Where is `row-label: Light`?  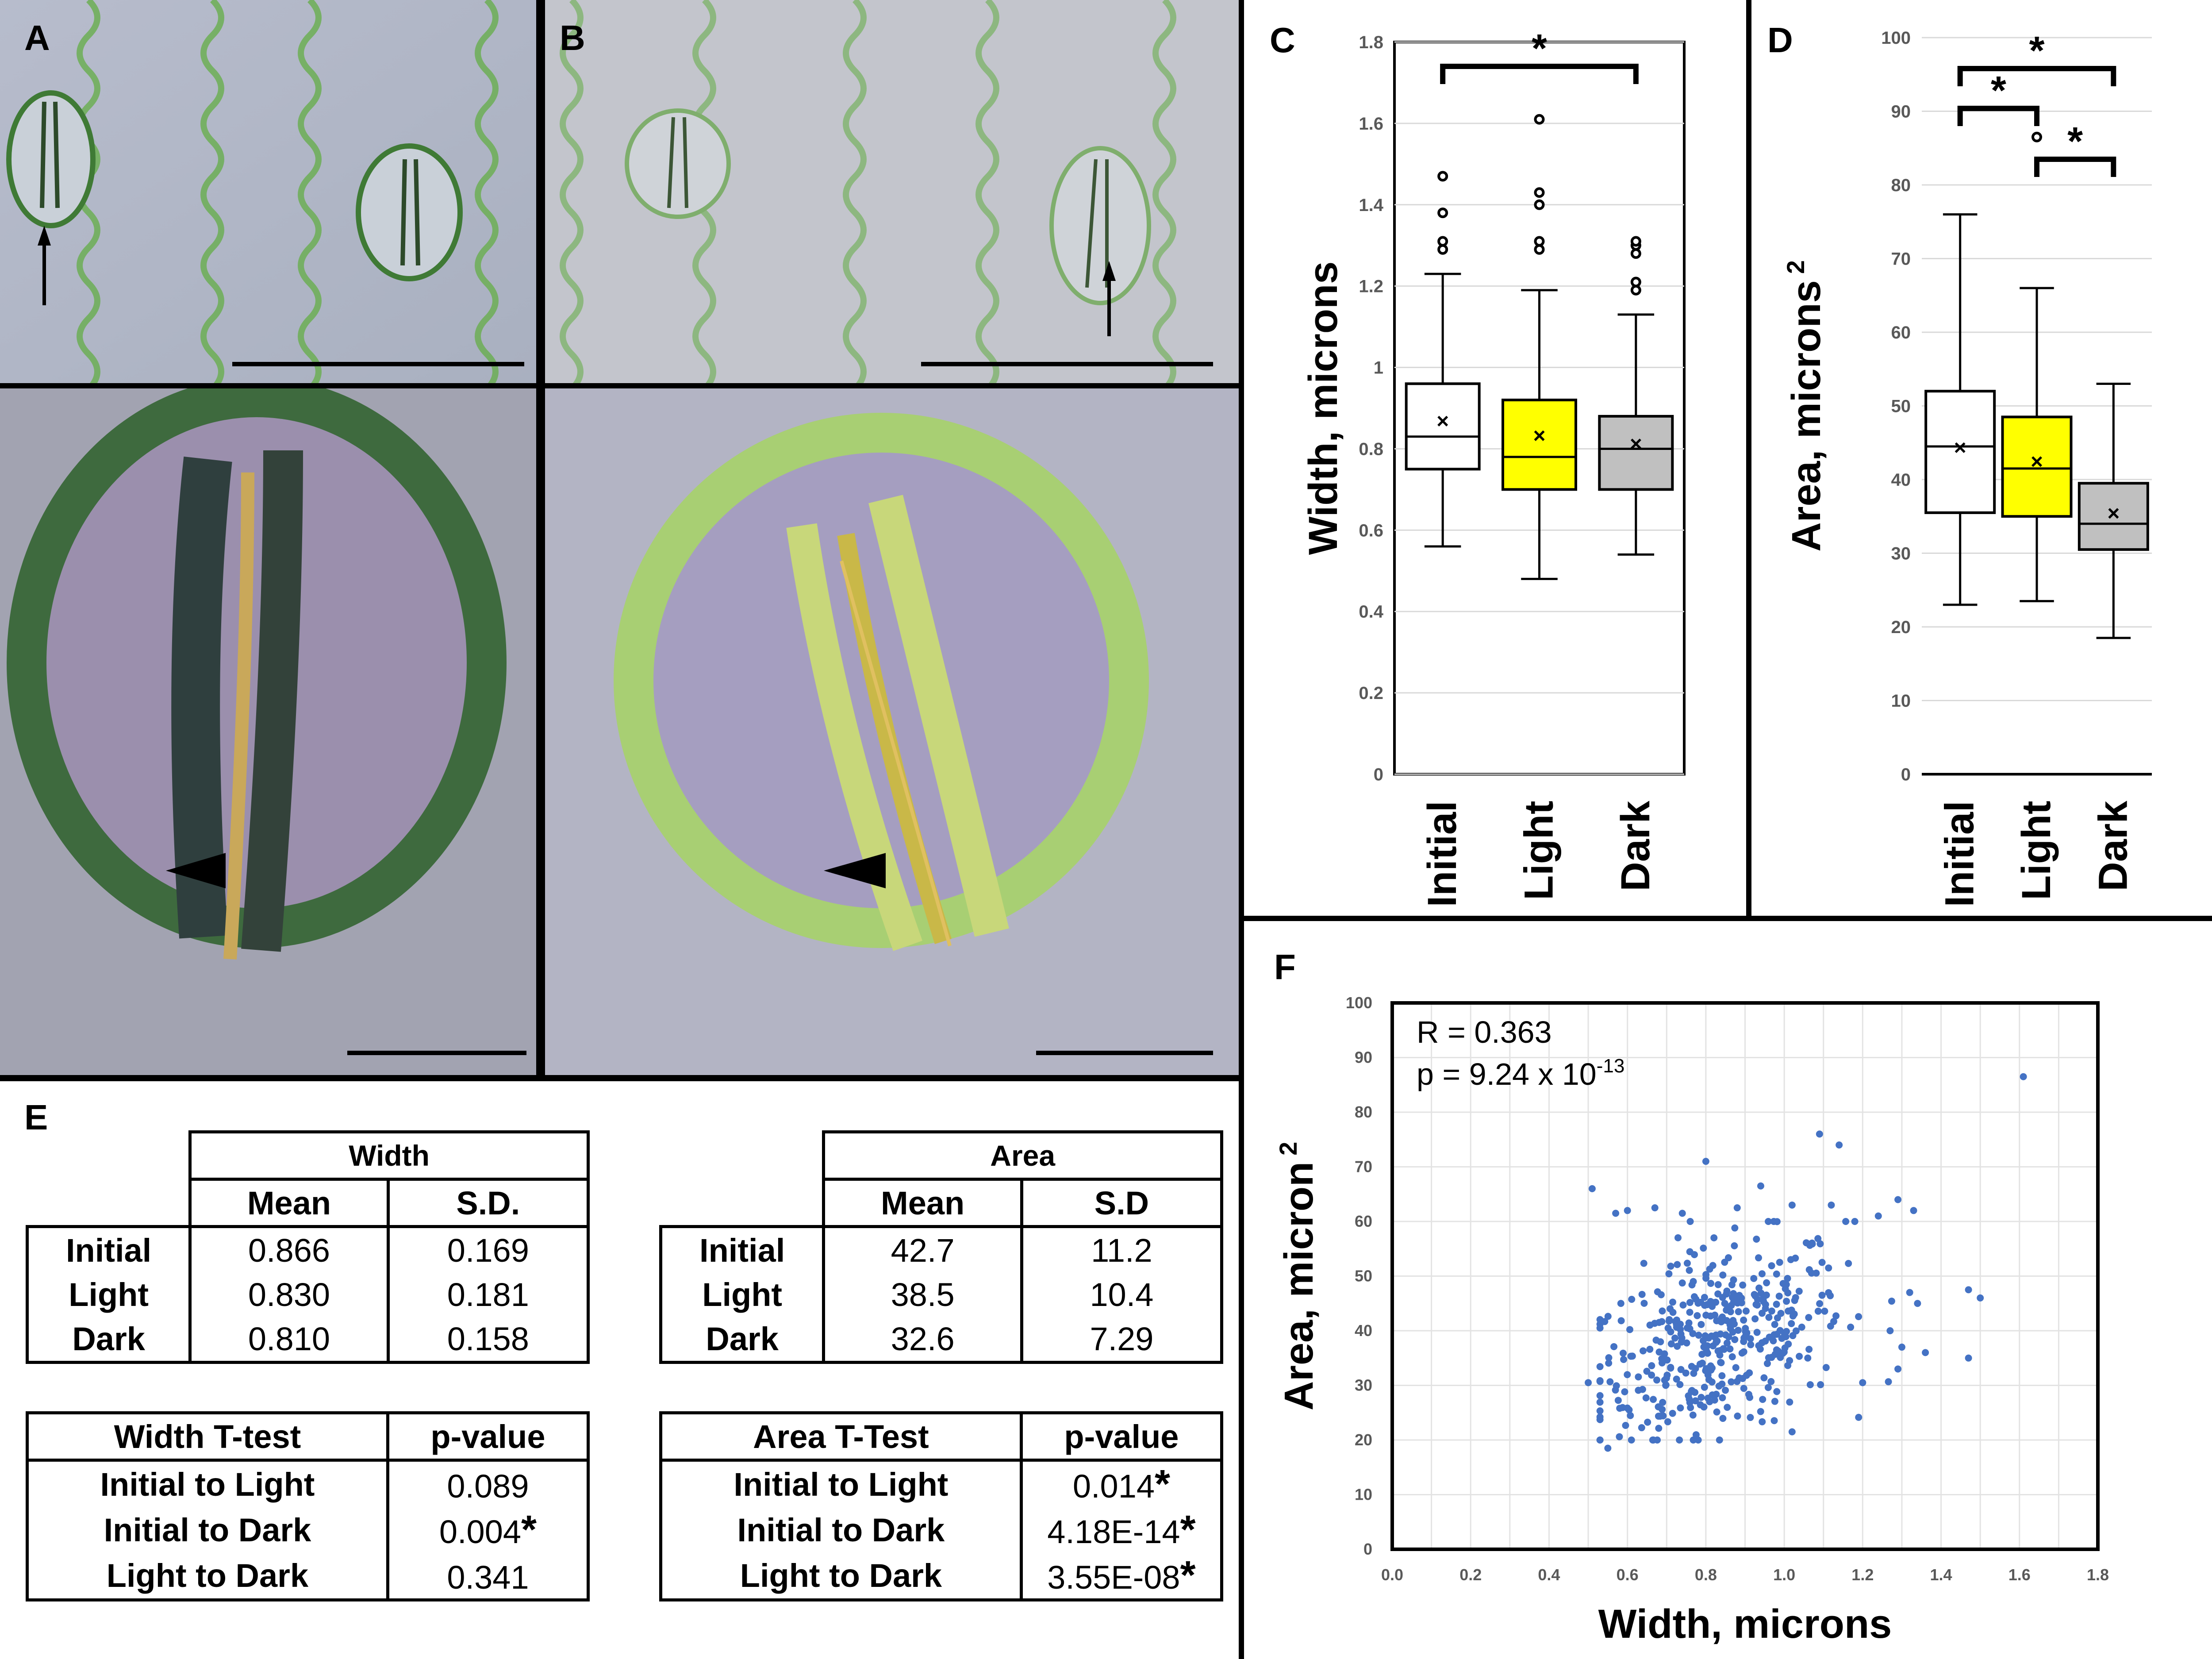 row-label: Light is located at coordinates (109, 1295).